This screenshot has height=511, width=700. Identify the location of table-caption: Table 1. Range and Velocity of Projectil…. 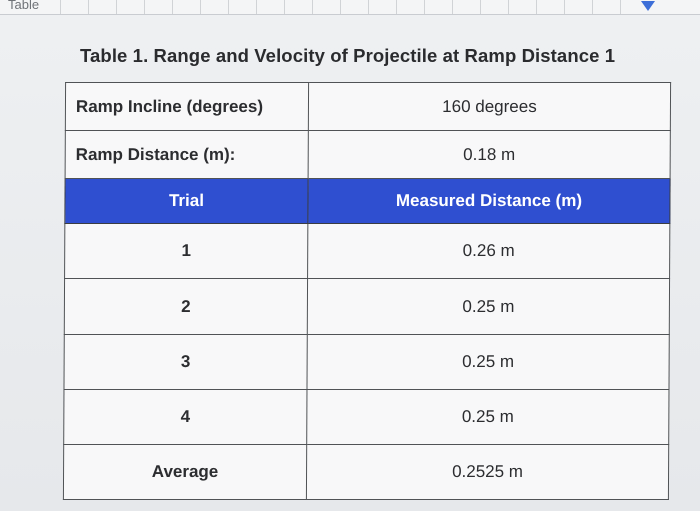
(348, 55).